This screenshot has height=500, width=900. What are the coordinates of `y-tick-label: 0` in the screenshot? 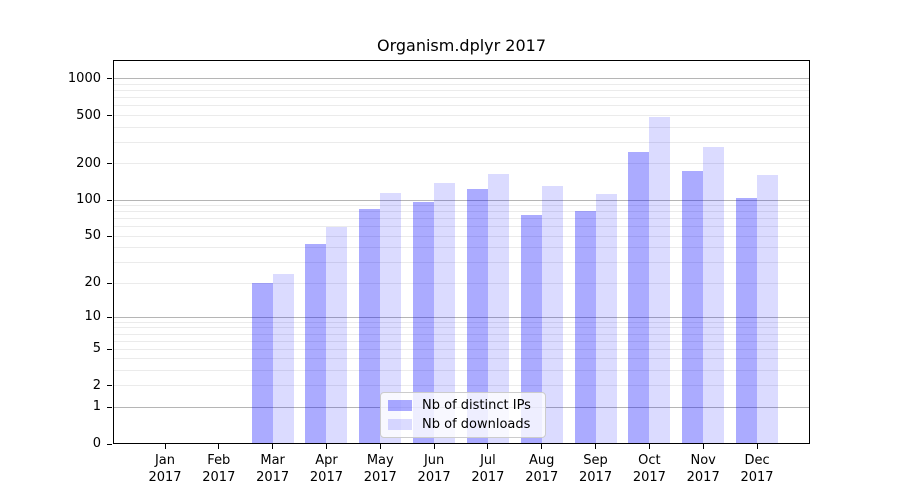 It's located at (96, 443).